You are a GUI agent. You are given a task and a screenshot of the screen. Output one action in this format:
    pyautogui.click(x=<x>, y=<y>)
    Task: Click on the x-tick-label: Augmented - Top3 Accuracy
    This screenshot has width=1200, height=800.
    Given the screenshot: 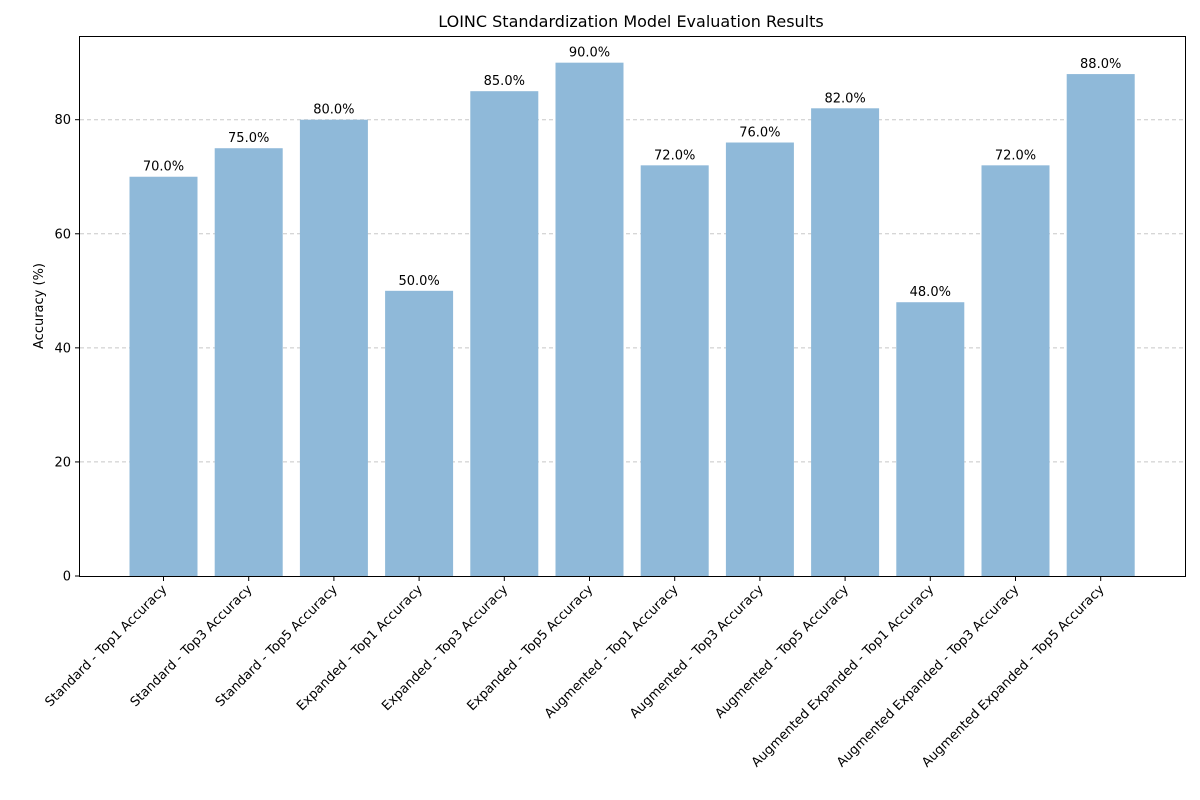 What is the action you would take?
    pyautogui.click(x=697, y=652)
    